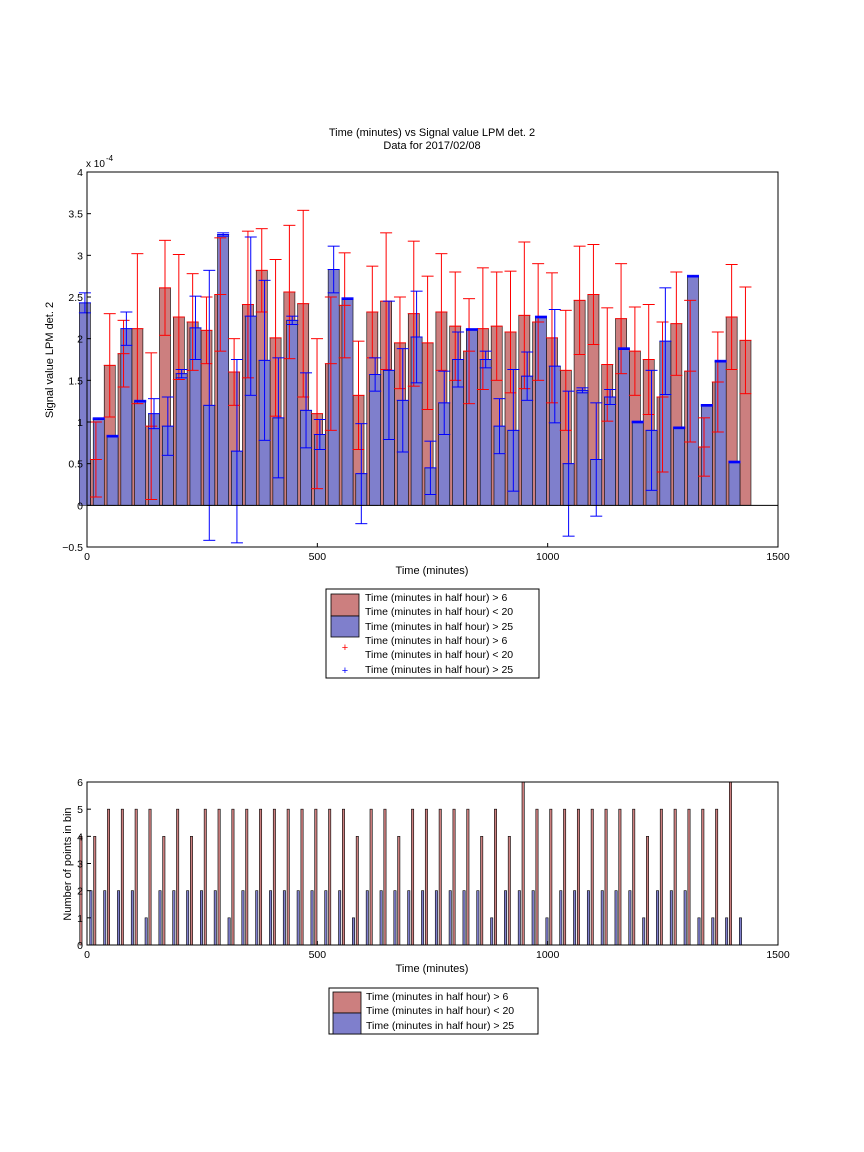 The width and height of the screenshot is (864, 1152). Describe the element at coordinates (548, 955) in the screenshot. I see `x-tick-label: 1000` at that location.